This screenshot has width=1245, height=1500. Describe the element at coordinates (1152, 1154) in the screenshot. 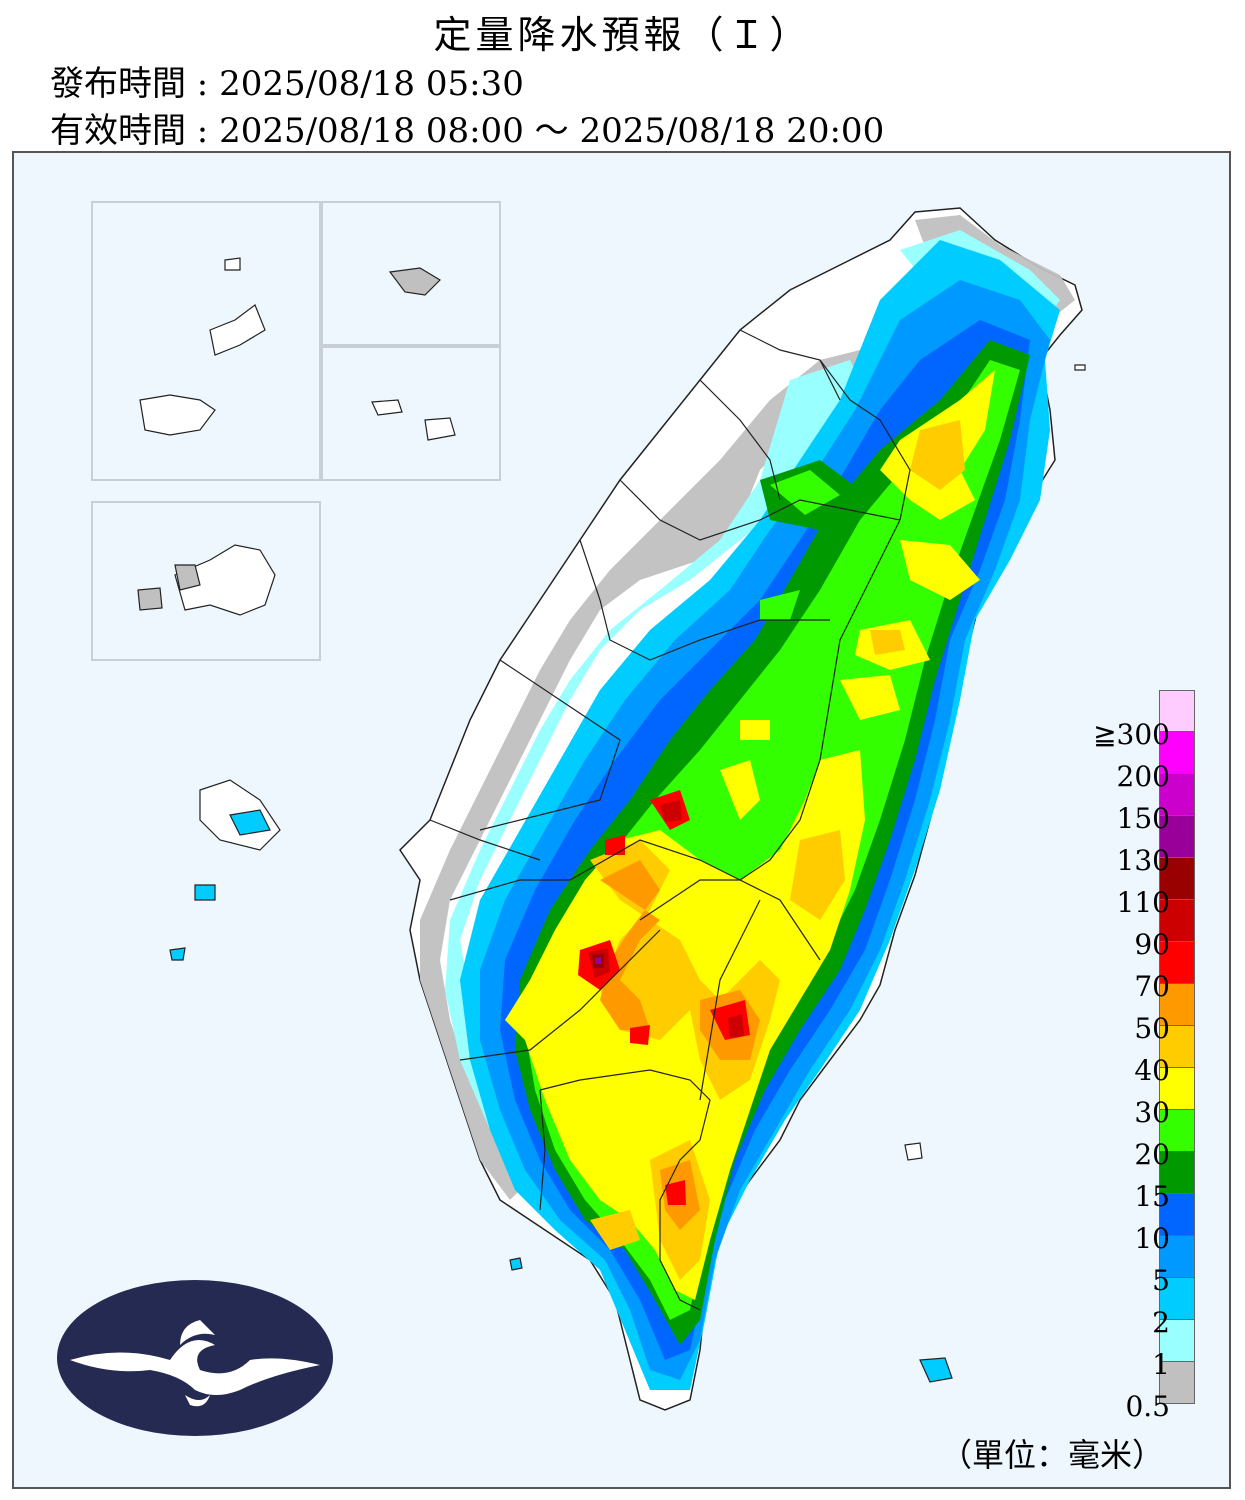

I see `legend-label-20: 20` at that location.